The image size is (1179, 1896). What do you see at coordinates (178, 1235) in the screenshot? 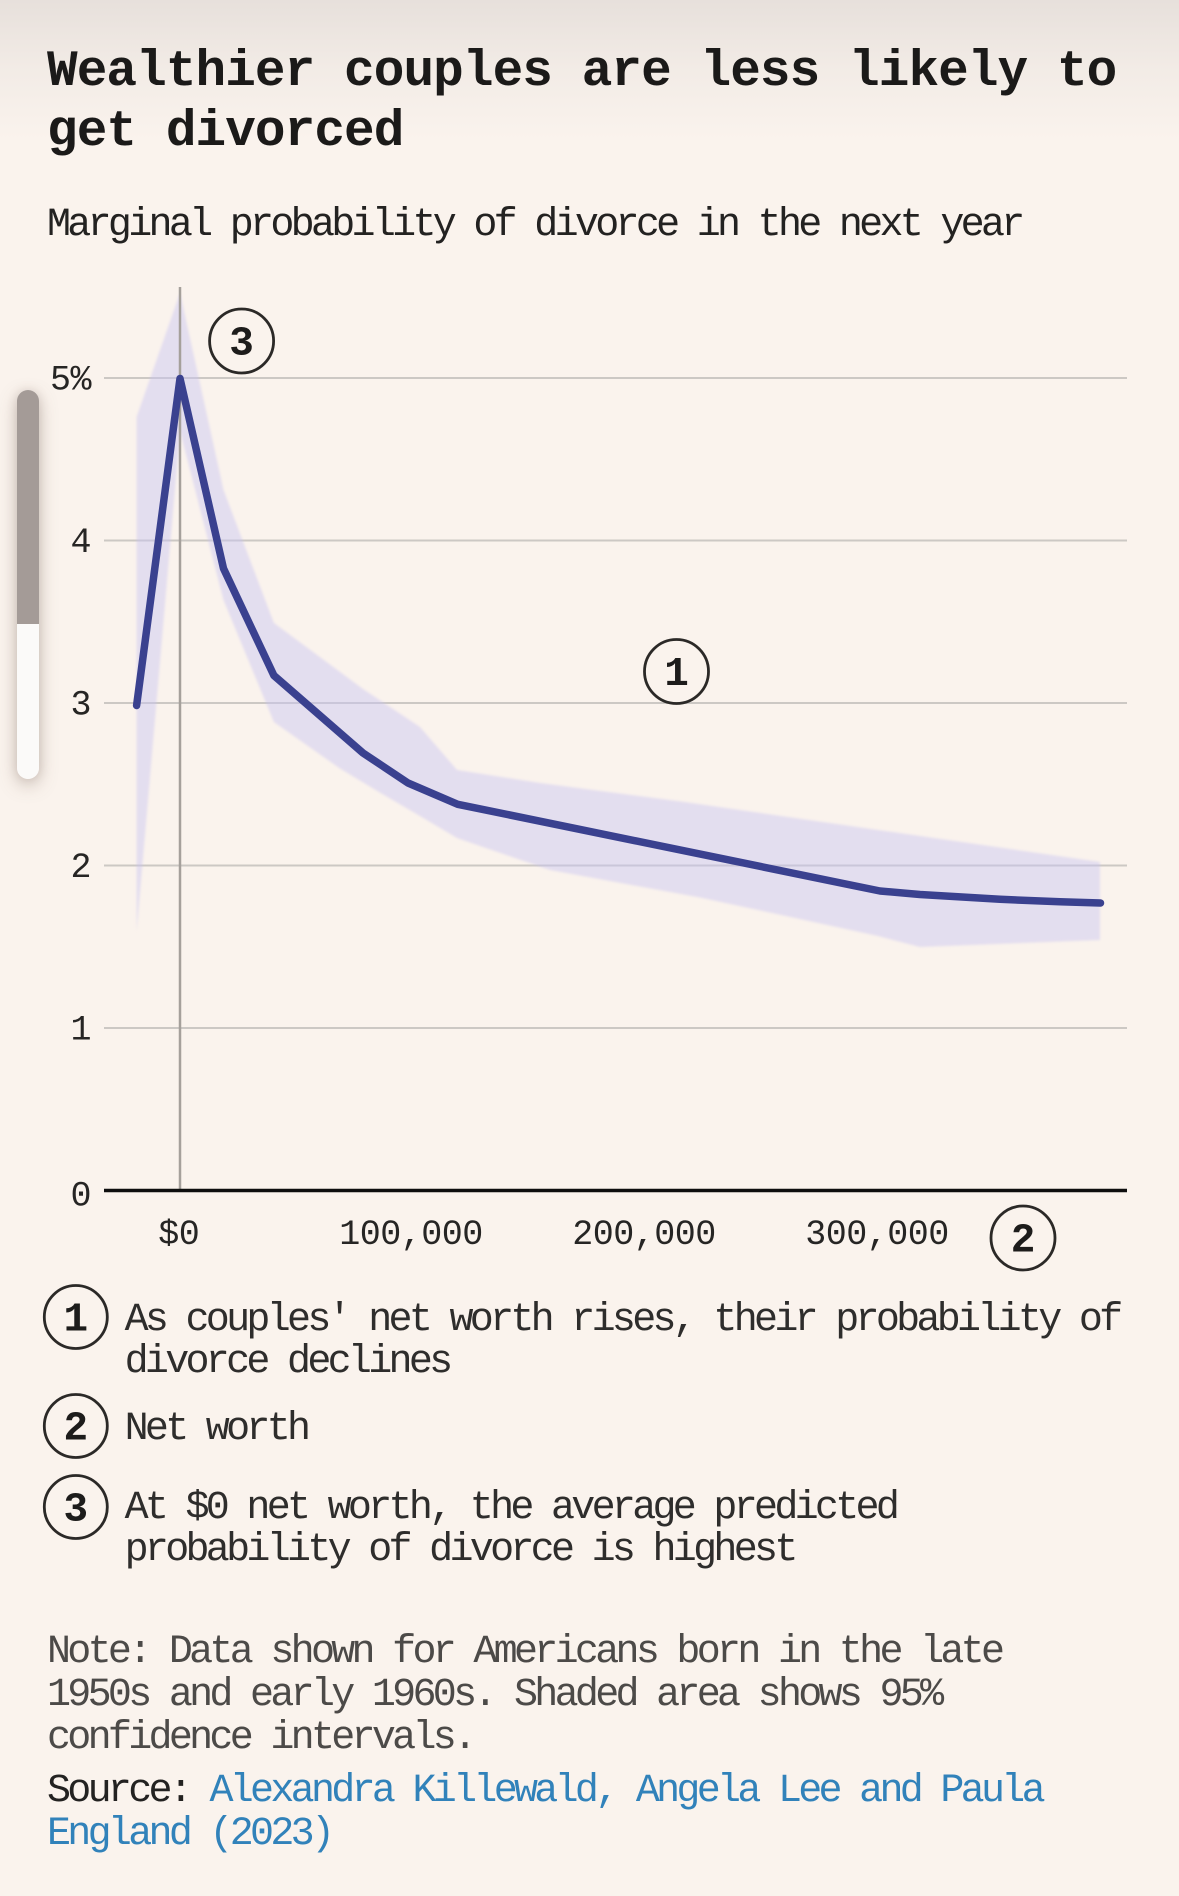
I see `svg-text: $0` at bounding box center [178, 1235].